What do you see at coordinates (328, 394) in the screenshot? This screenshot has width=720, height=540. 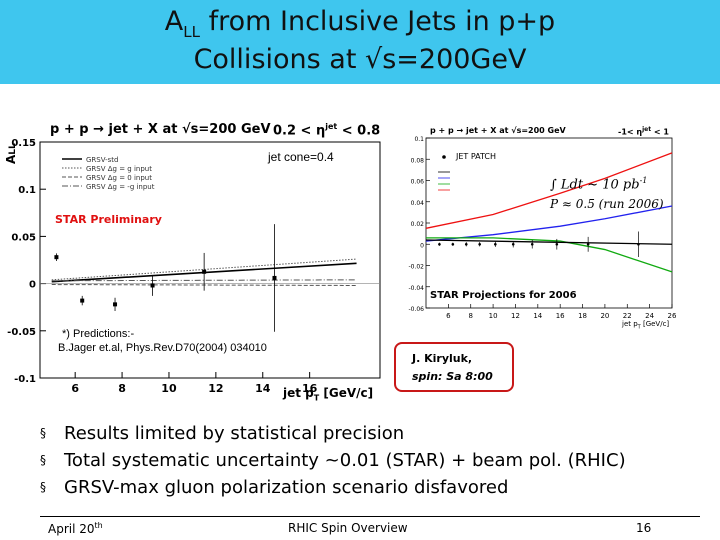 I see `left-xaxis-label: jet pT [GeV/c]` at bounding box center [328, 394].